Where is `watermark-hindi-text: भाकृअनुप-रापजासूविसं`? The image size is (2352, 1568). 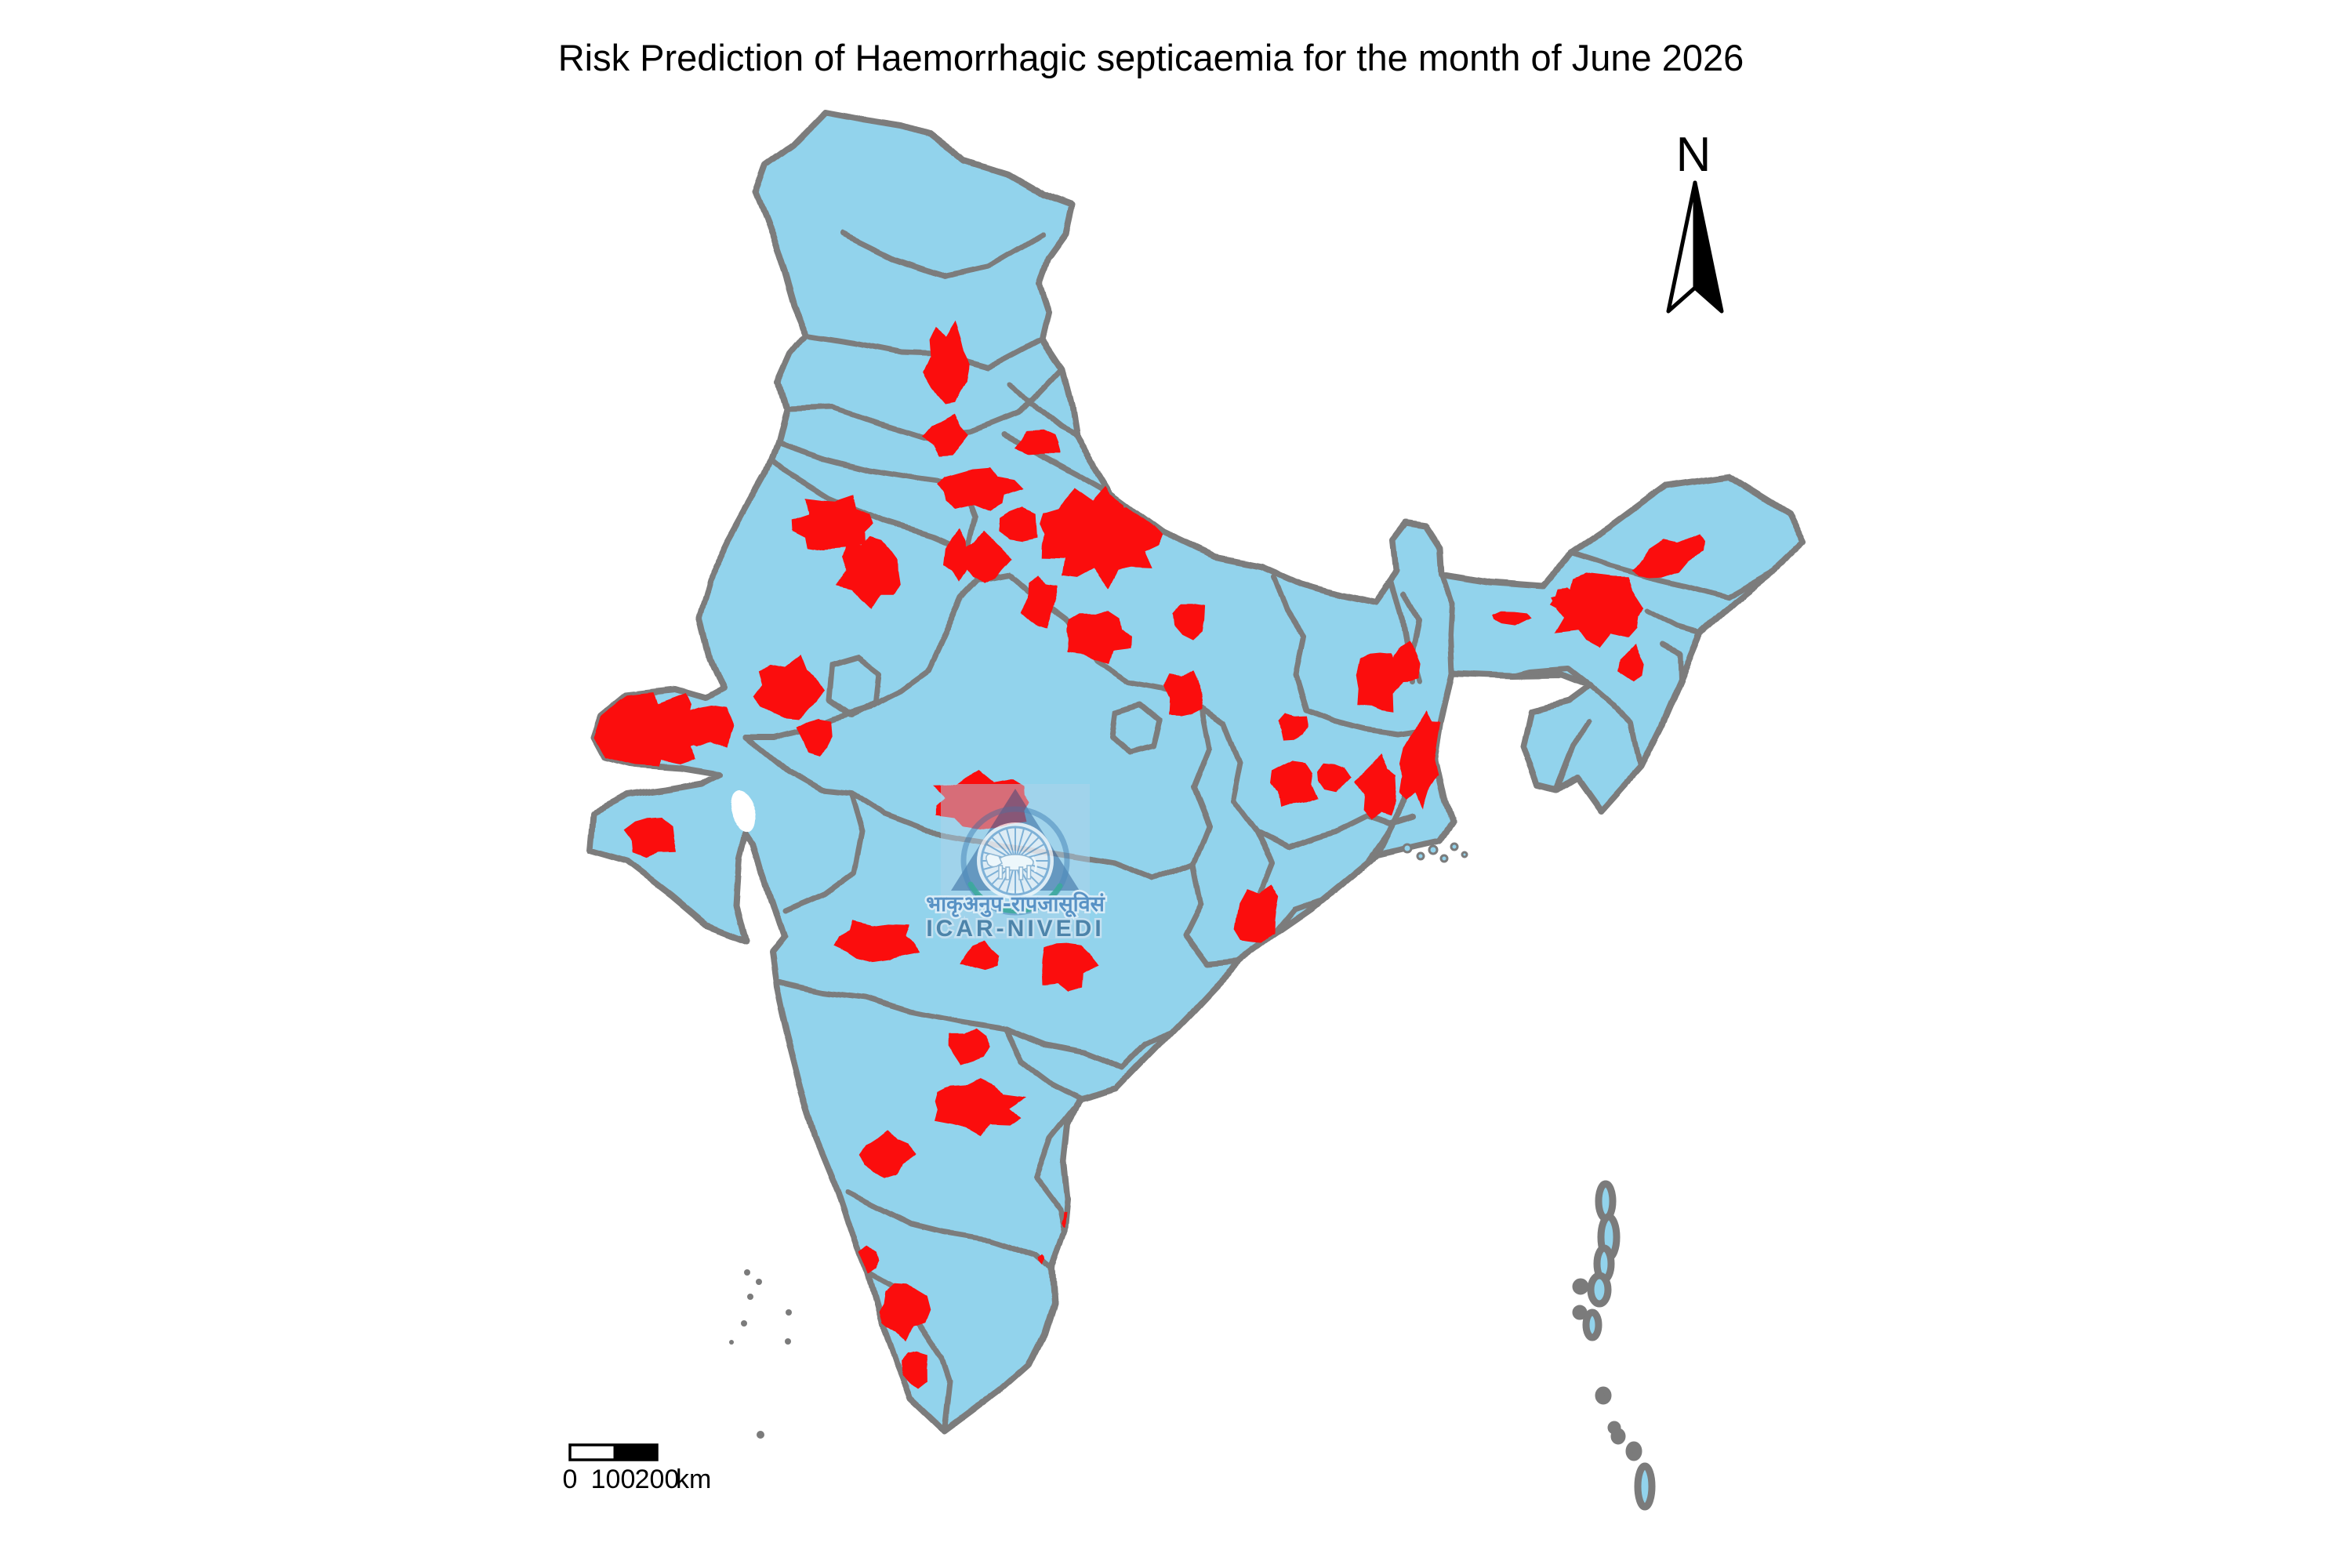
watermark-hindi-text: भाकृअनुप-रापजासूविसं is located at coordinates (1016, 904).